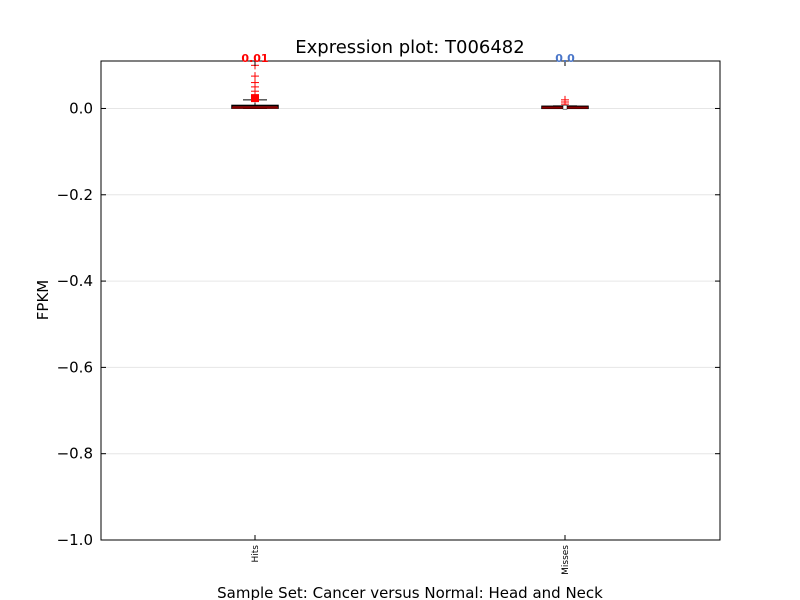  What do you see at coordinates (75, 454) in the screenshot?
I see `y-tick-label: −0.8` at bounding box center [75, 454].